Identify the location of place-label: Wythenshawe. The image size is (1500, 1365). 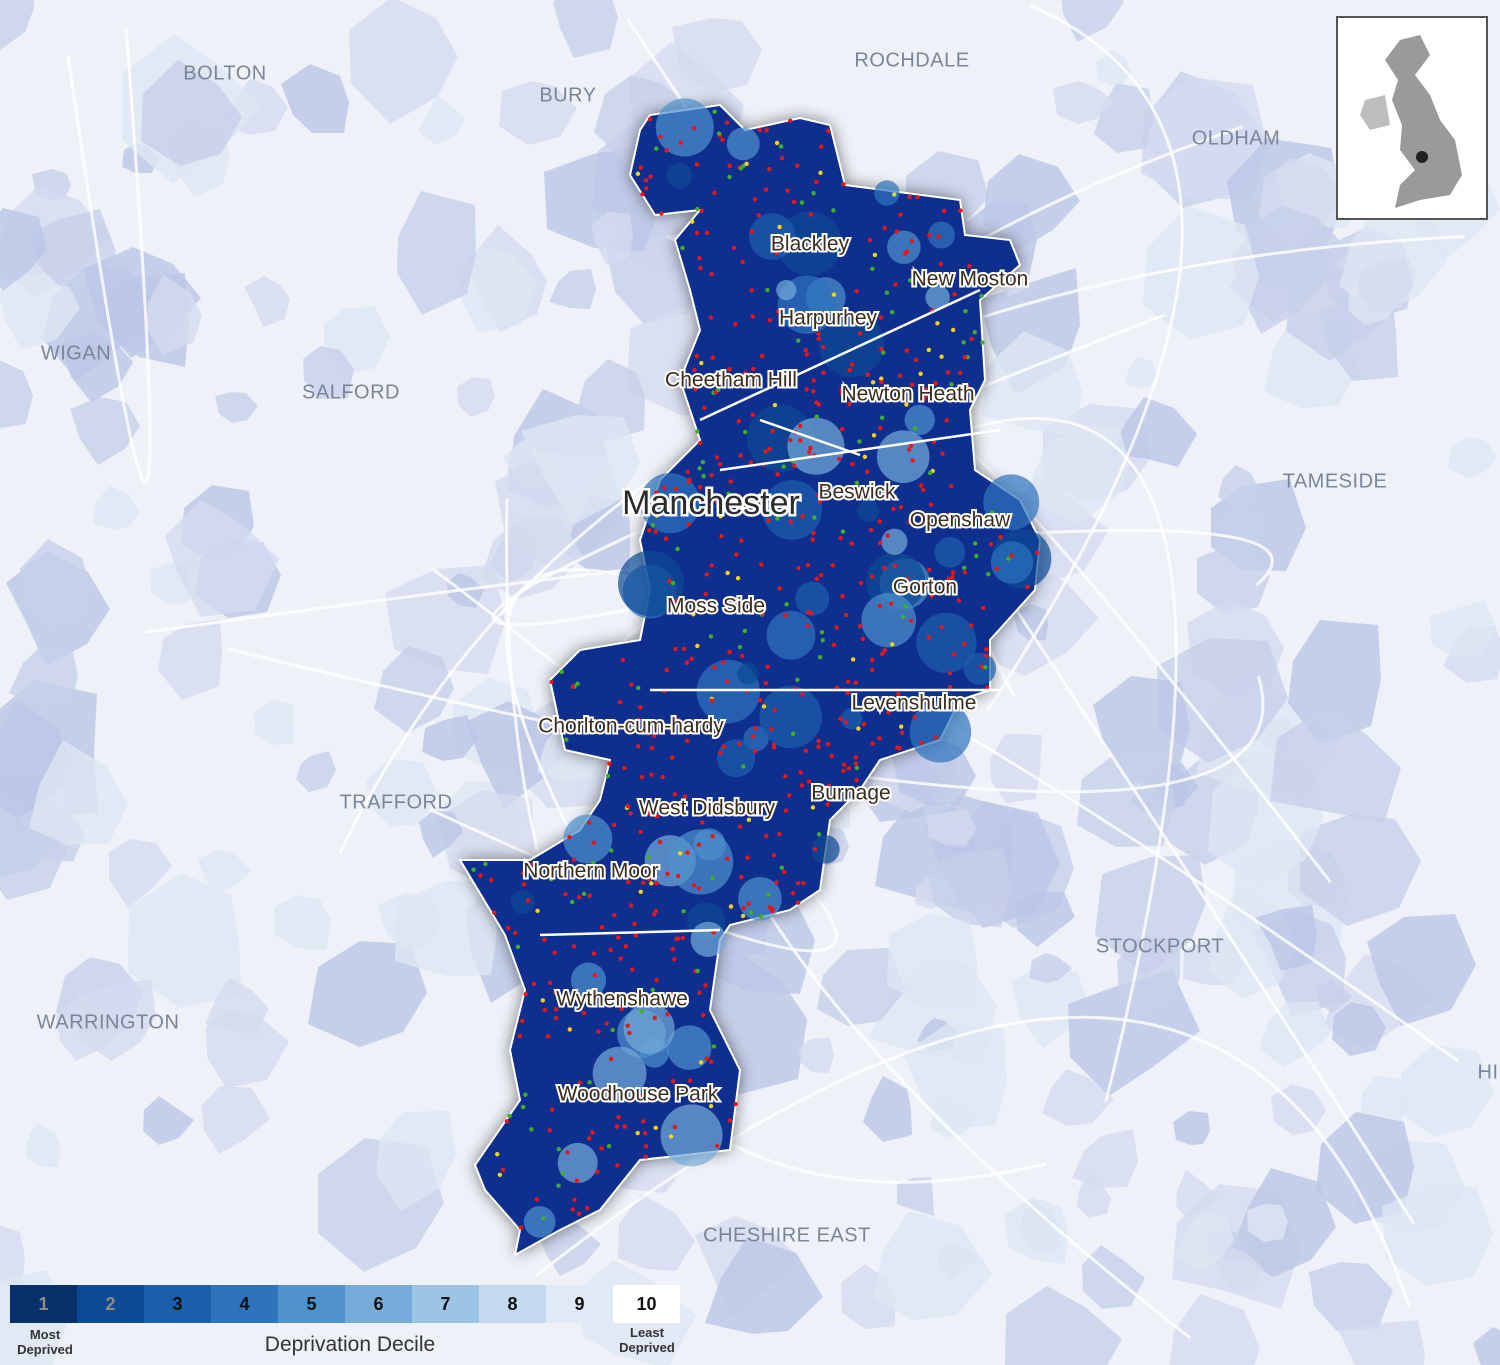
(622, 999).